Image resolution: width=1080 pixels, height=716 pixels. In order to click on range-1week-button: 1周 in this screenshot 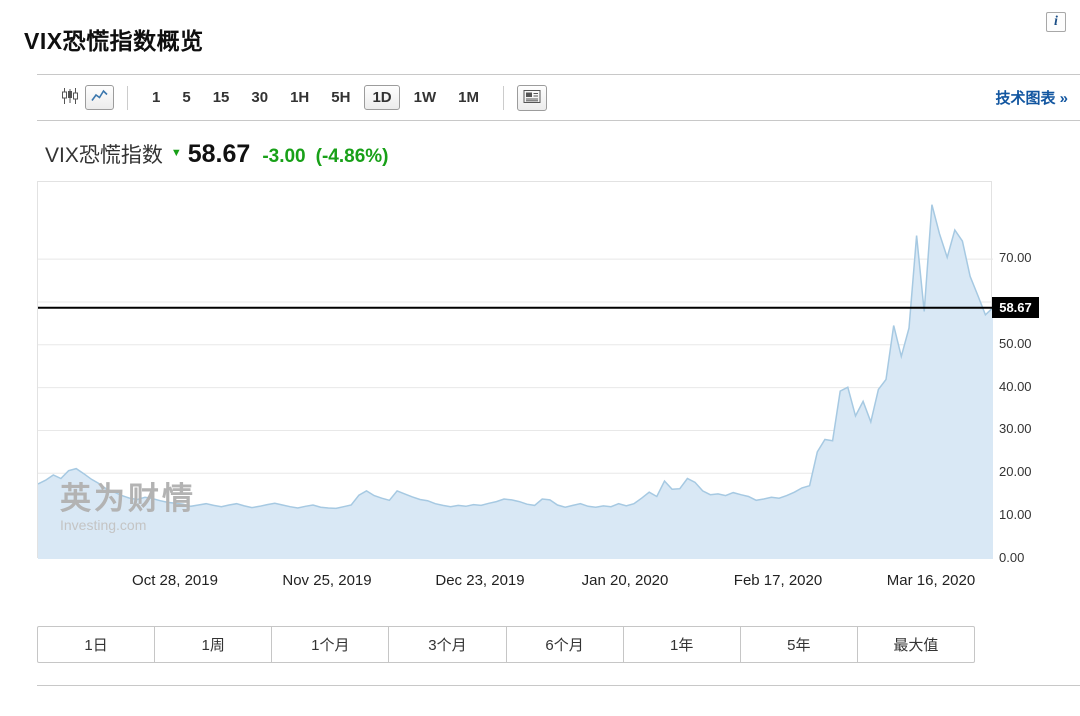, I will do `click(214, 644)`.